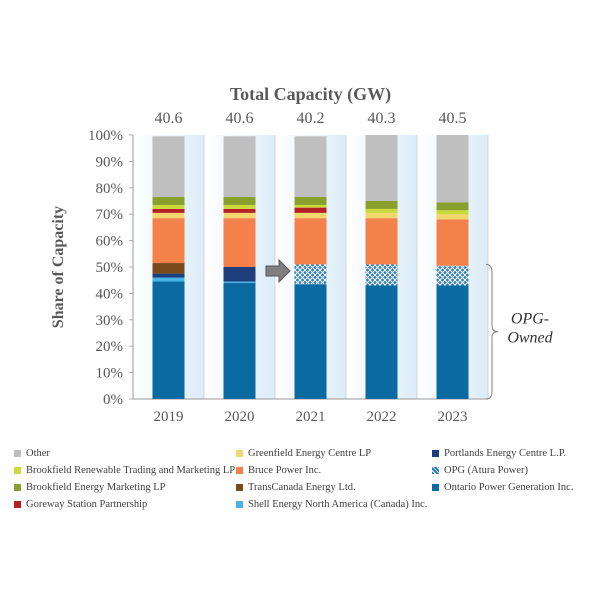 Image resolution: width=600 pixels, height=600 pixels. Describe the element at coordinates (168, 167) in the screenshot. I see `bar-segment-other-2019` at that location.